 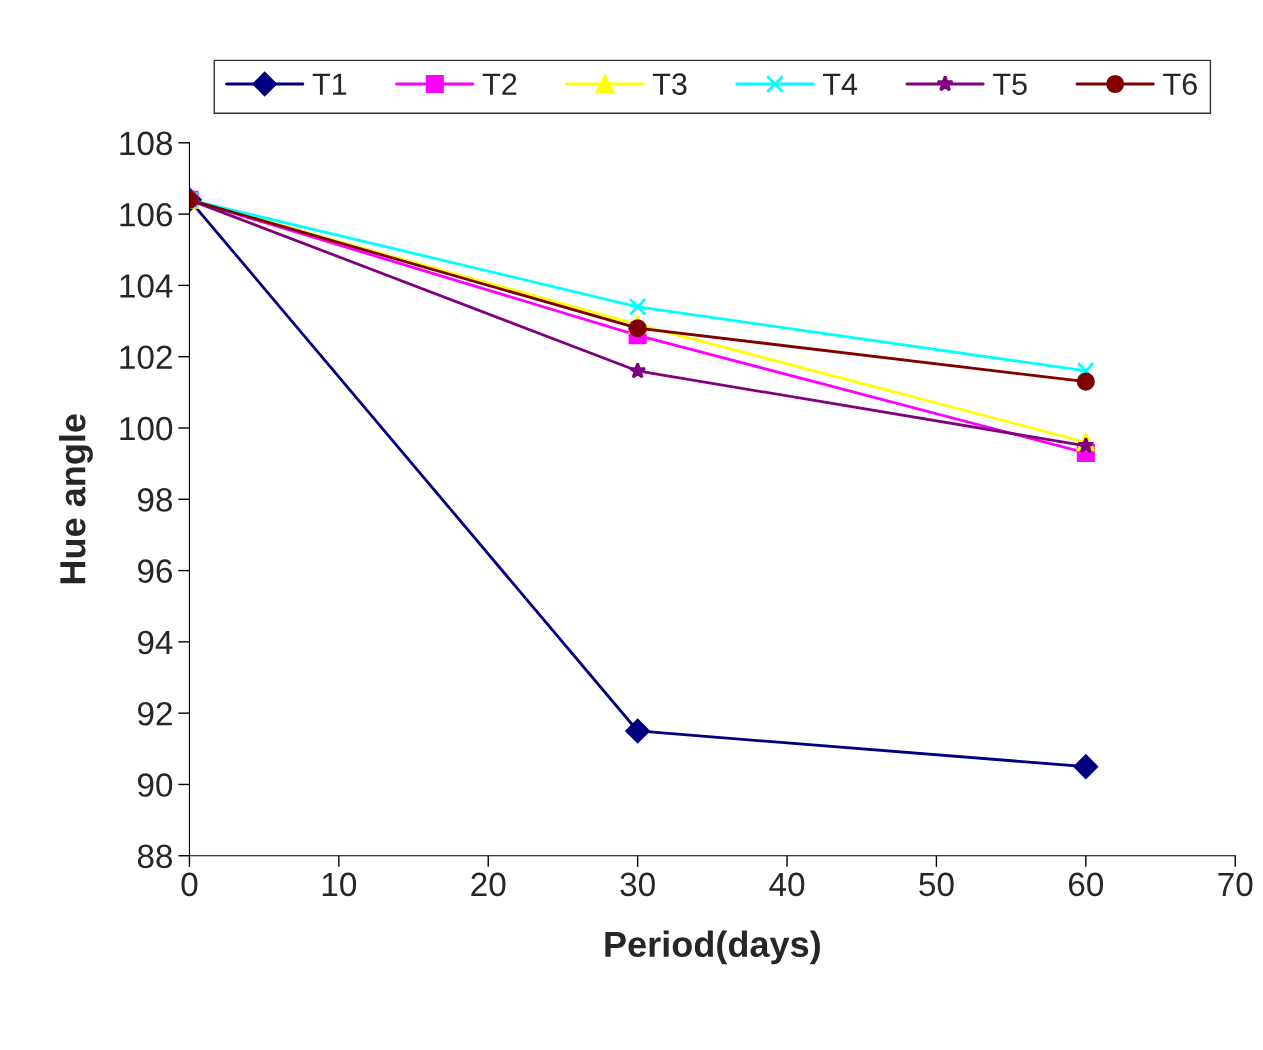 I want to click on legend-label: T6, so click(x=1180, y=84).